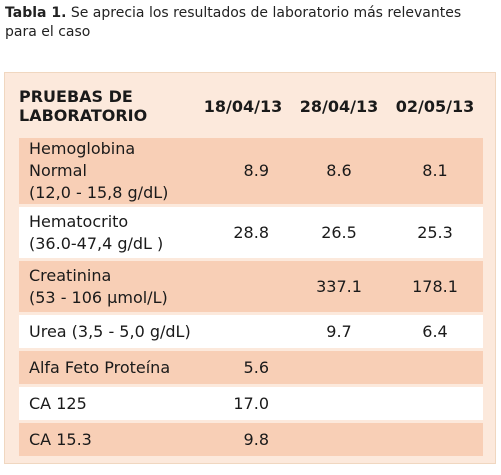 This screenshot has height=475, width=501. I want to click on test-name: Hemoglobina Normal (12,0 - 15,8 g/dL), so click(107, 171).